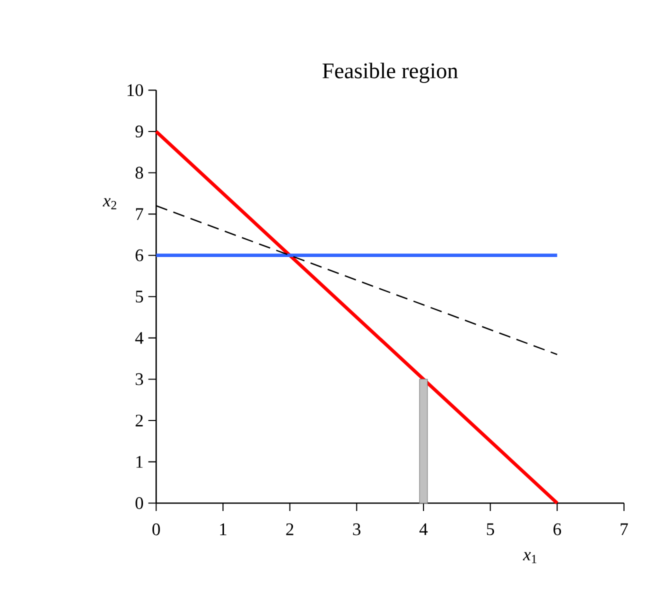  Describe the element at coordinates (139, 338) in the screenshot. I see `y-tick-label: 4` at that location.